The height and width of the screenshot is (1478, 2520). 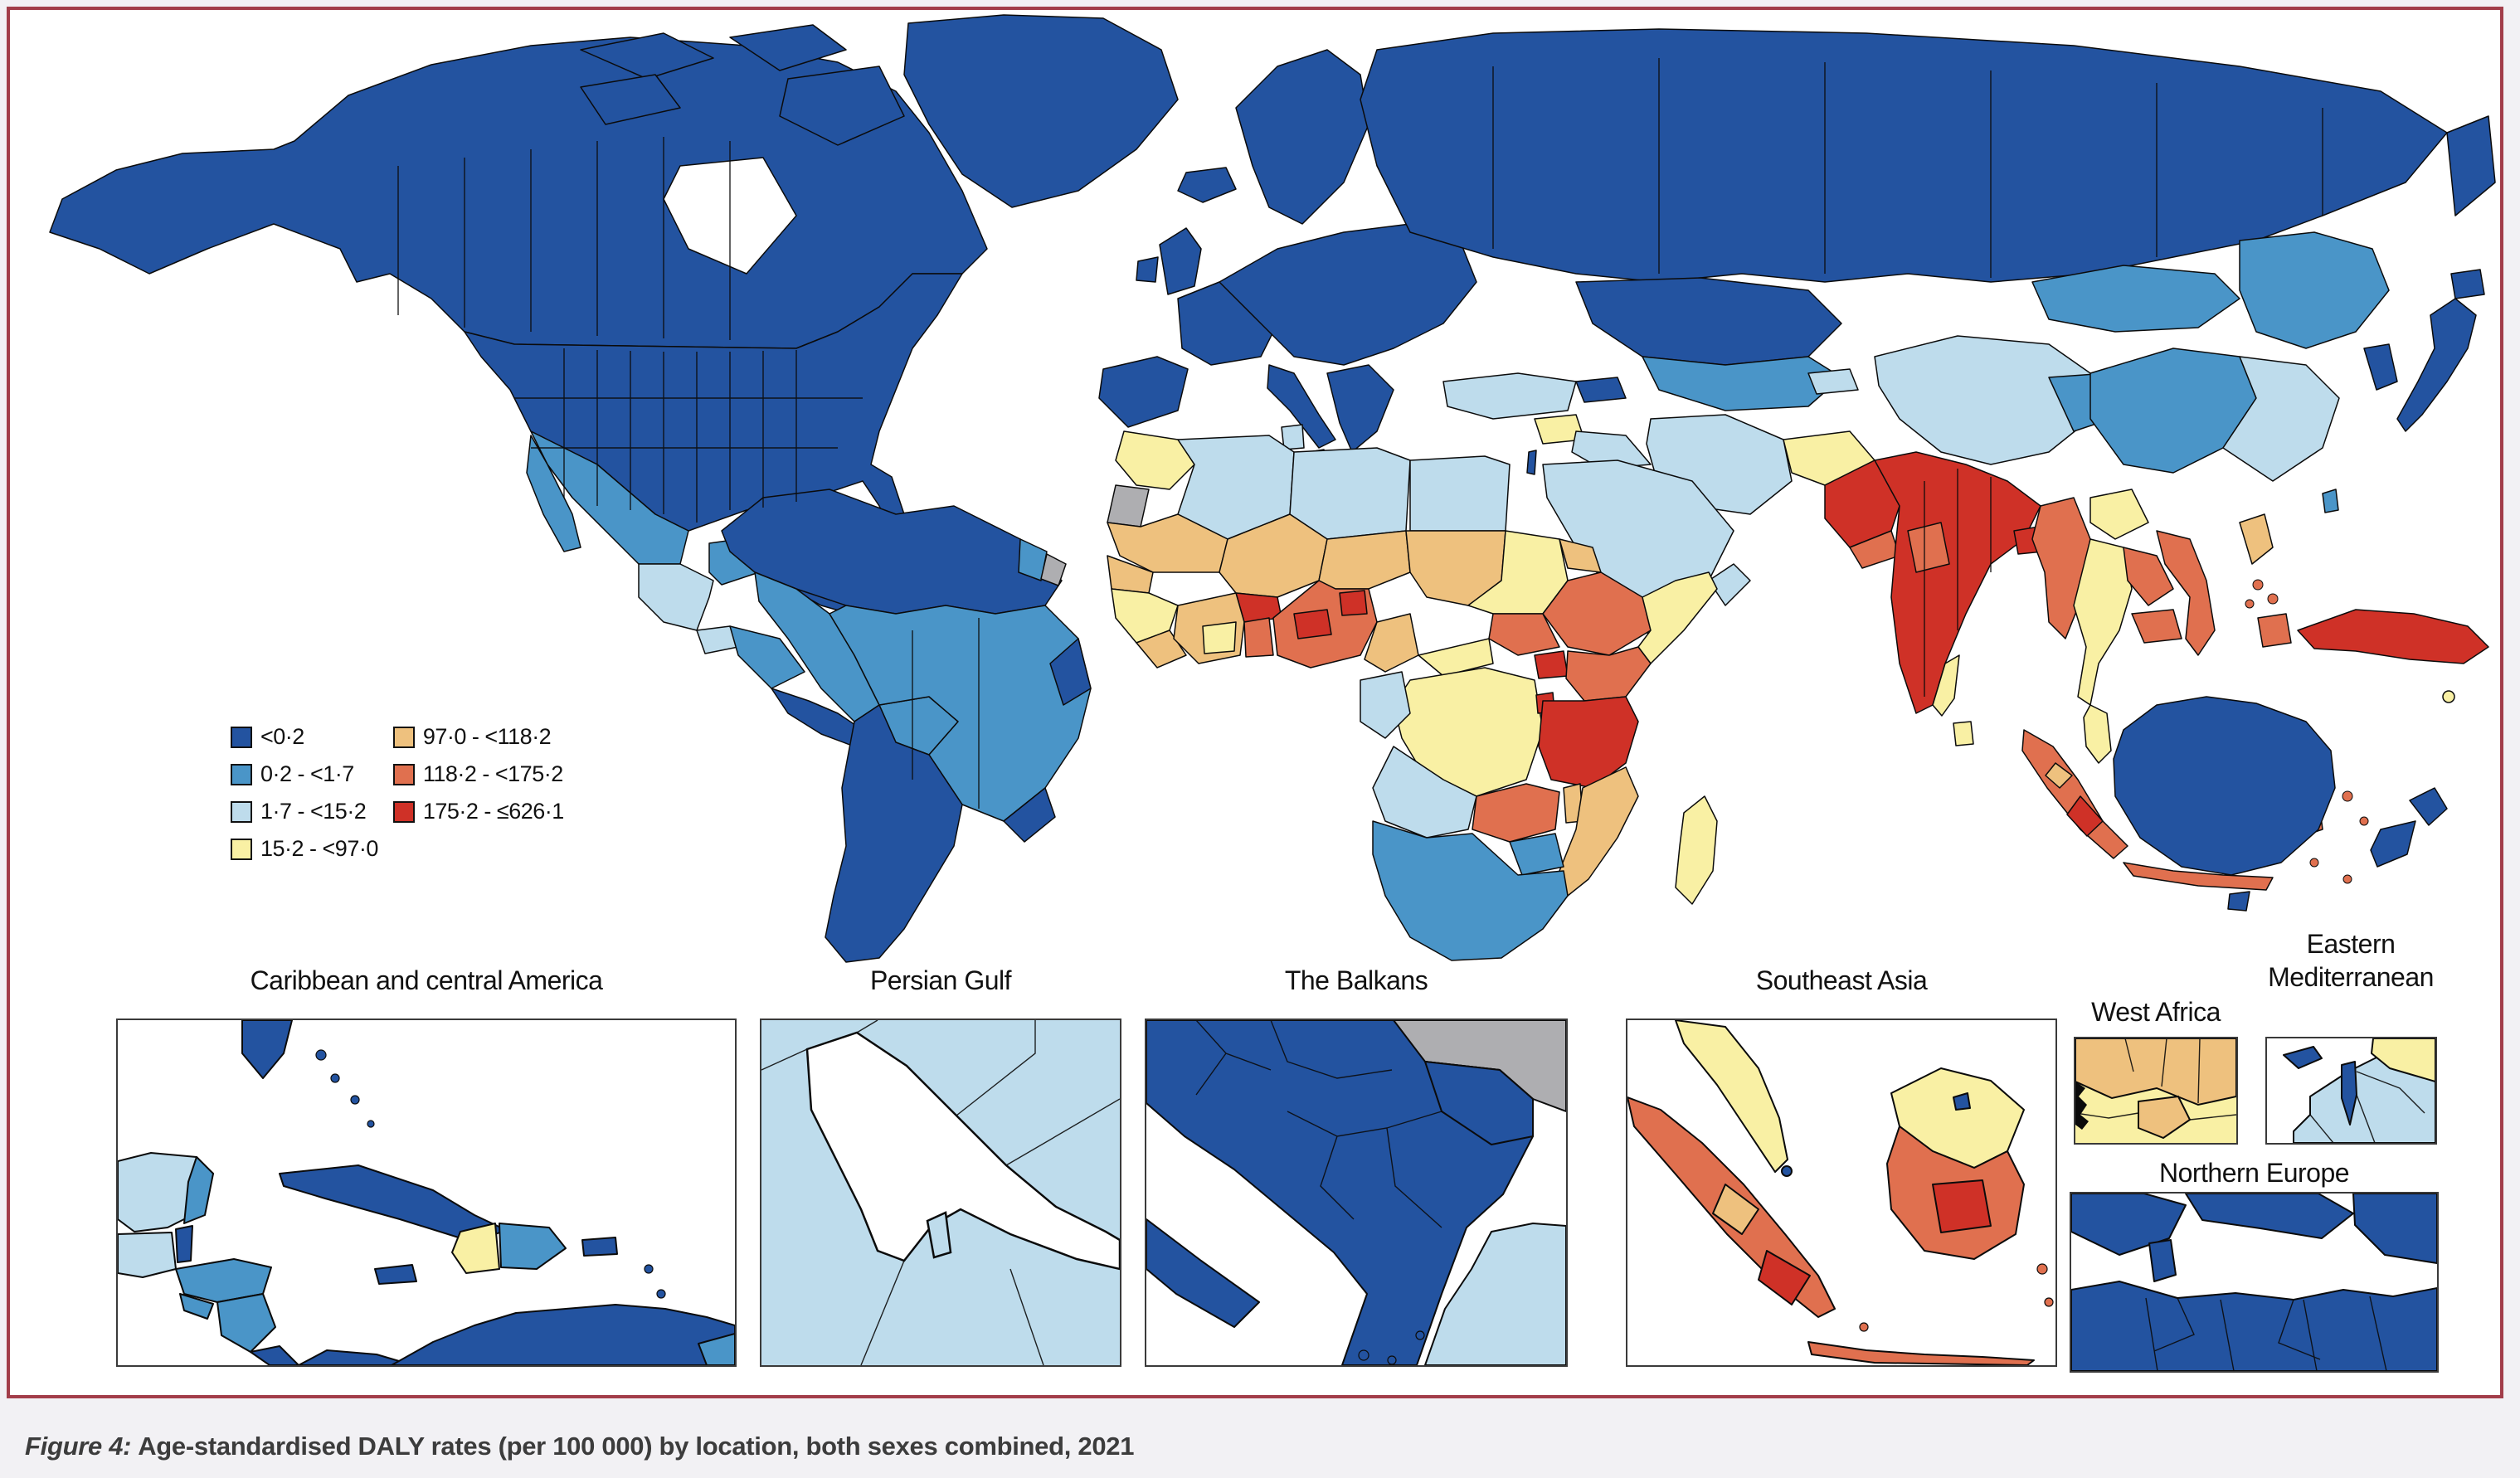 What do you see at coordinates (1841, 1193) in the screenshot?
I see `inset-southeast-asia` at bounding box center [1841, 1193].